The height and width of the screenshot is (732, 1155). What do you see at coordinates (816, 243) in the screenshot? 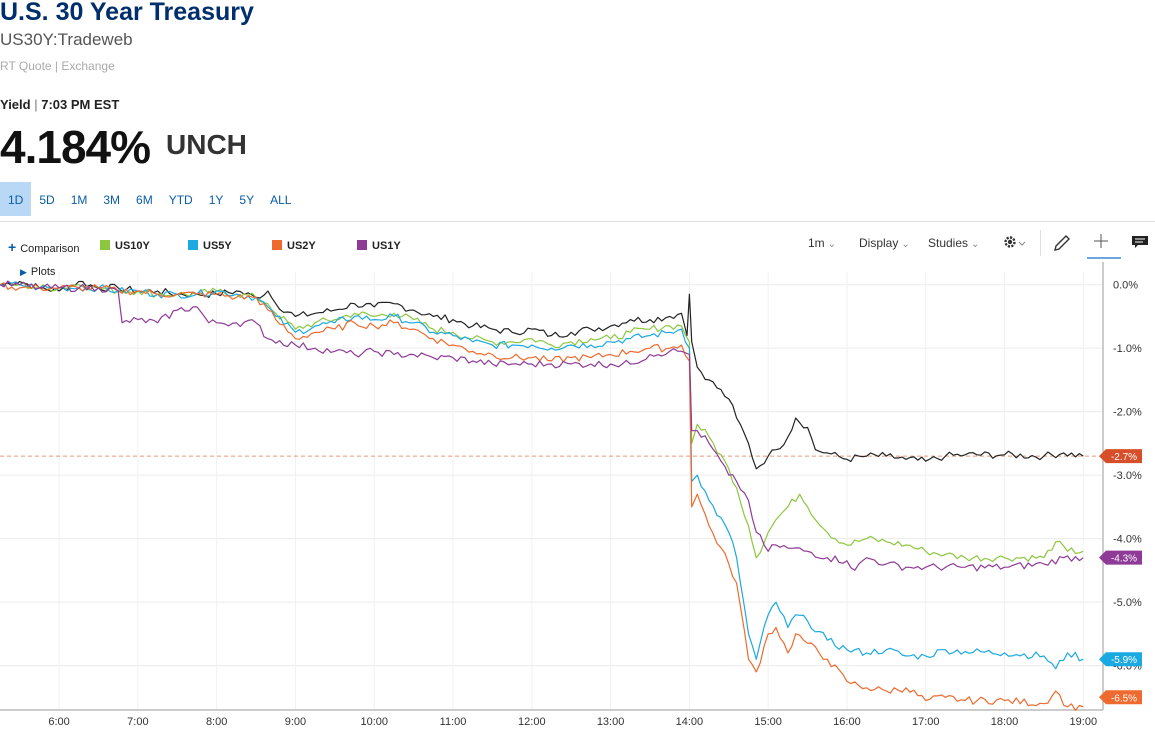
I see `interval-label: 1m` at bounding box center [816, 243].